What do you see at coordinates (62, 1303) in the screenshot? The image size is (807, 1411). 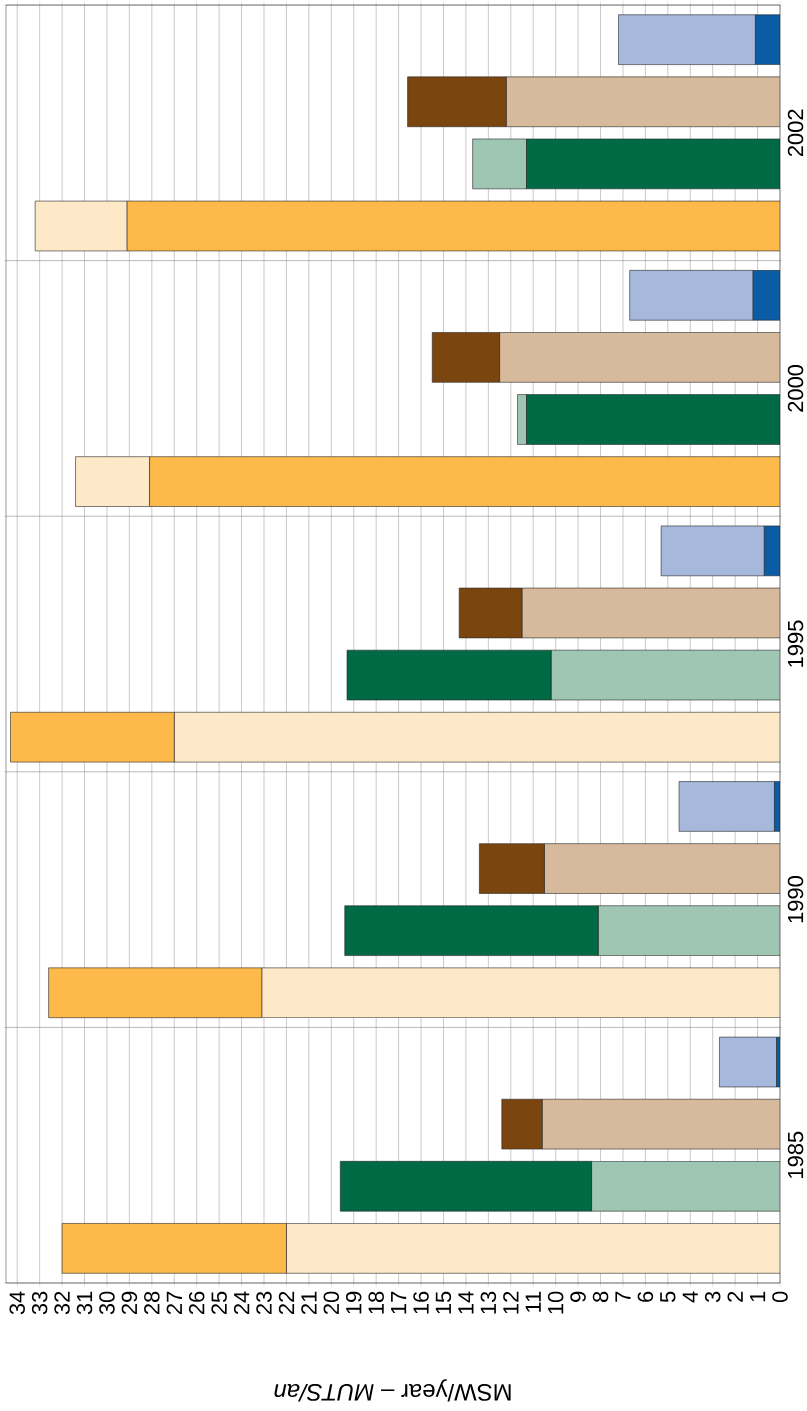 I see `x-tick-label: 32` at bounding box center [62, 1303].